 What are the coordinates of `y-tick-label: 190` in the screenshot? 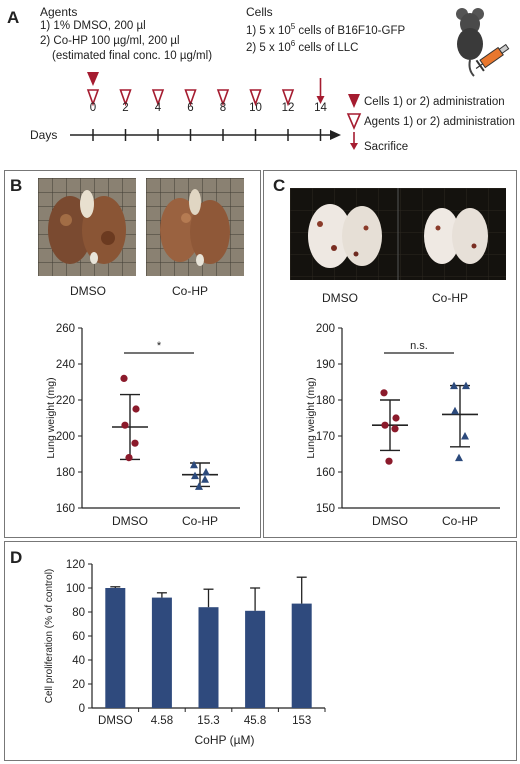 It's located at (325, 365).